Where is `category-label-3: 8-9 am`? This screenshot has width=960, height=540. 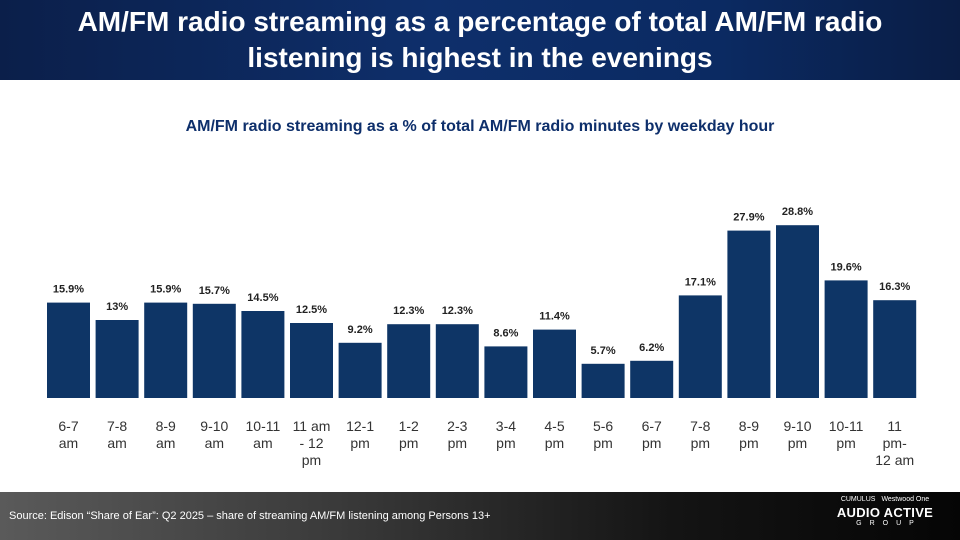
category-label-3: 8-9 am is located at coordinates (166, 434).